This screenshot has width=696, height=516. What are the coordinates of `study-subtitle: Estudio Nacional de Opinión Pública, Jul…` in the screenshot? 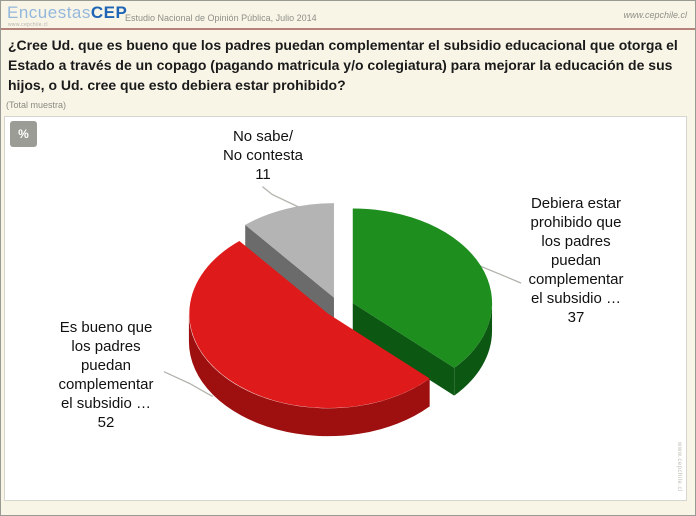 It's located at (221, 18).